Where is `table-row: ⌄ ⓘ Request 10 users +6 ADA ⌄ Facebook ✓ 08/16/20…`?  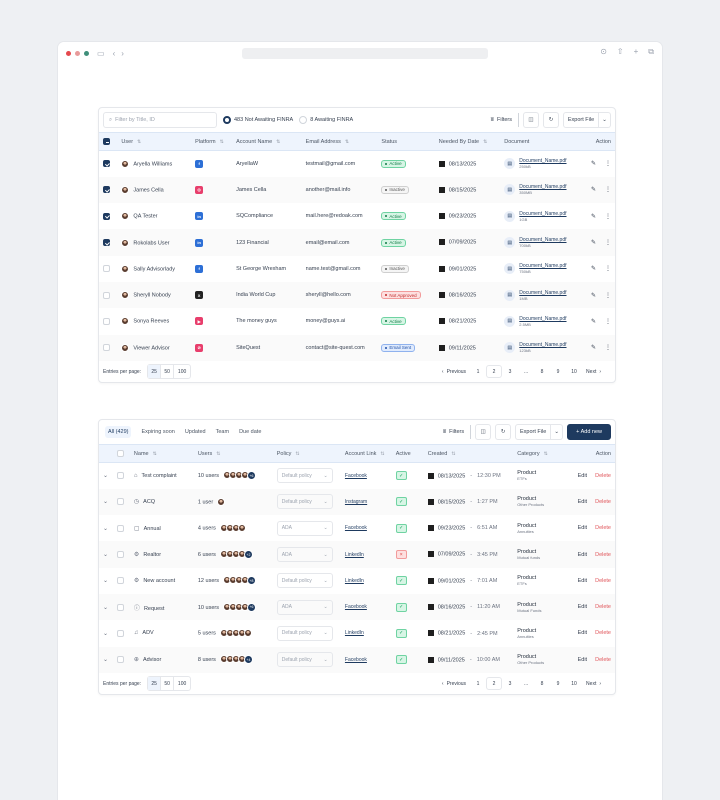 table-row: ⌄ ⓘ Request 10 users +6 ADA ⌄ Facebook ✓ 08/16/20… is located at coordinates (357, 607).